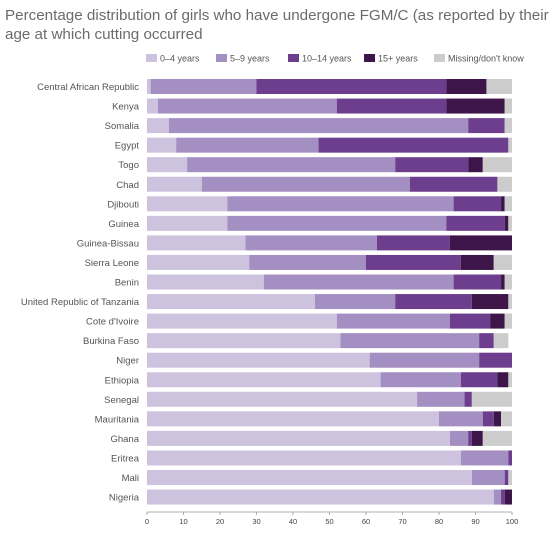  What do you see at coordinates (111, 341) in the screenshot?
I see `category-label: Burkina Faso` at bounding box center [111, 341].